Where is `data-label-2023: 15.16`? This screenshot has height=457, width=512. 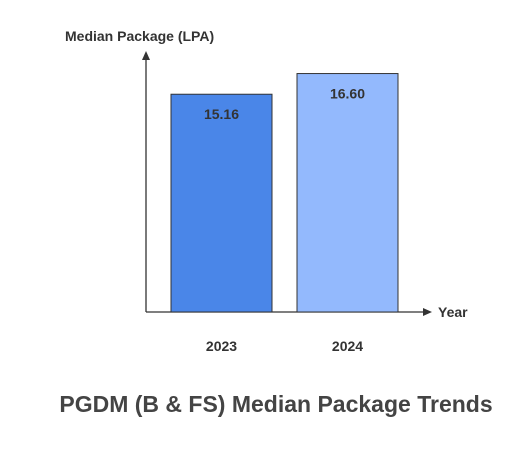
data-label-2023: 15.16 is located at coordinates (221, 114).